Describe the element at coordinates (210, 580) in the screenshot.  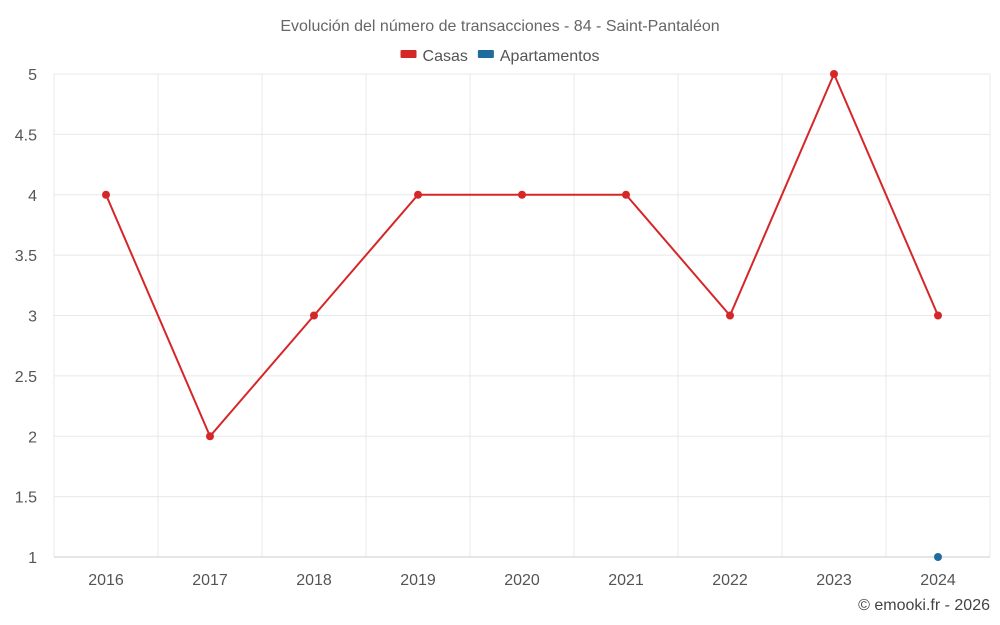
I see `x-tick-label: 2017` at that location.